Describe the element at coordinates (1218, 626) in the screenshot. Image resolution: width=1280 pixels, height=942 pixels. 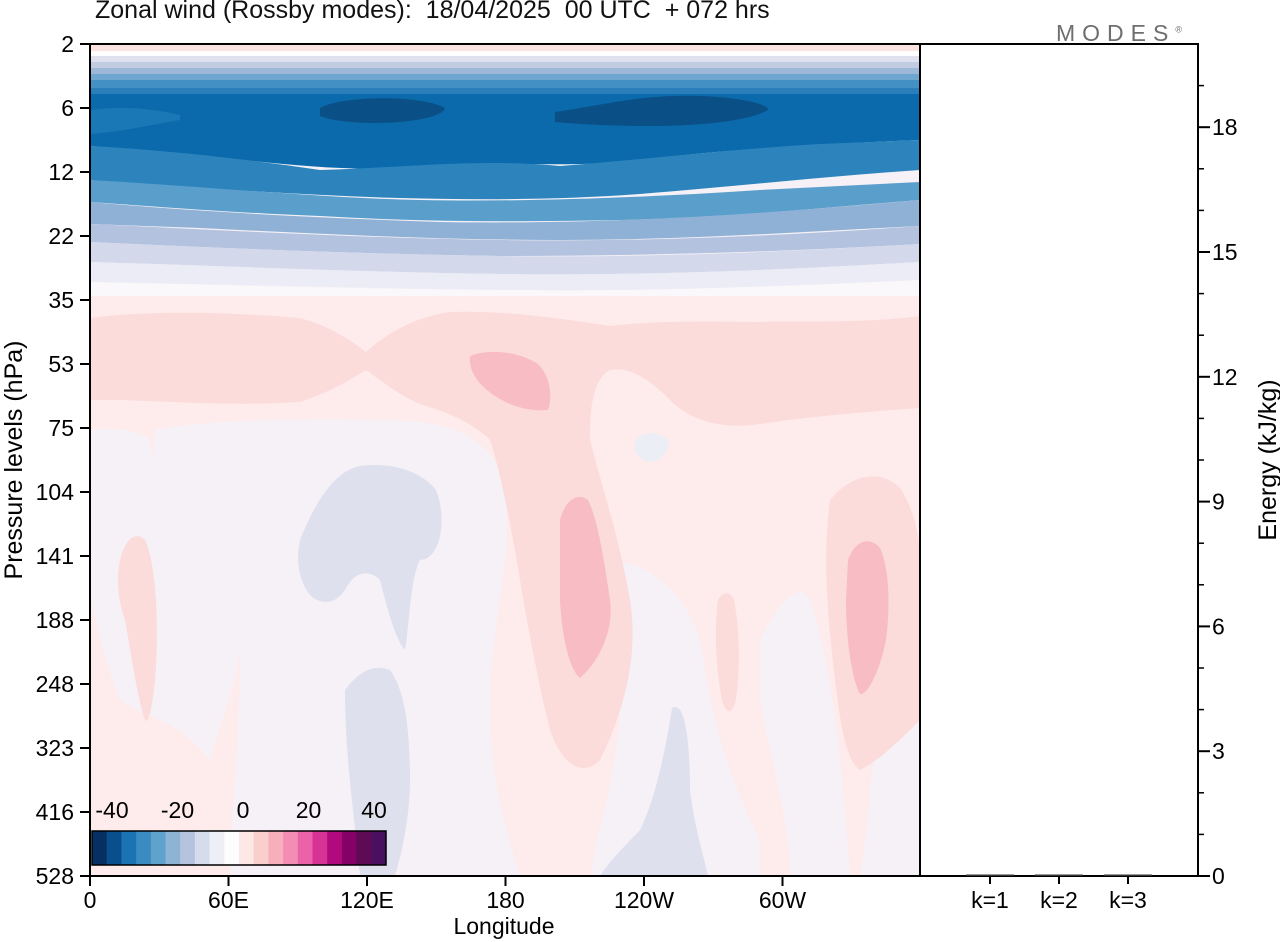
I see `energy-tick-label: 6` at that location.